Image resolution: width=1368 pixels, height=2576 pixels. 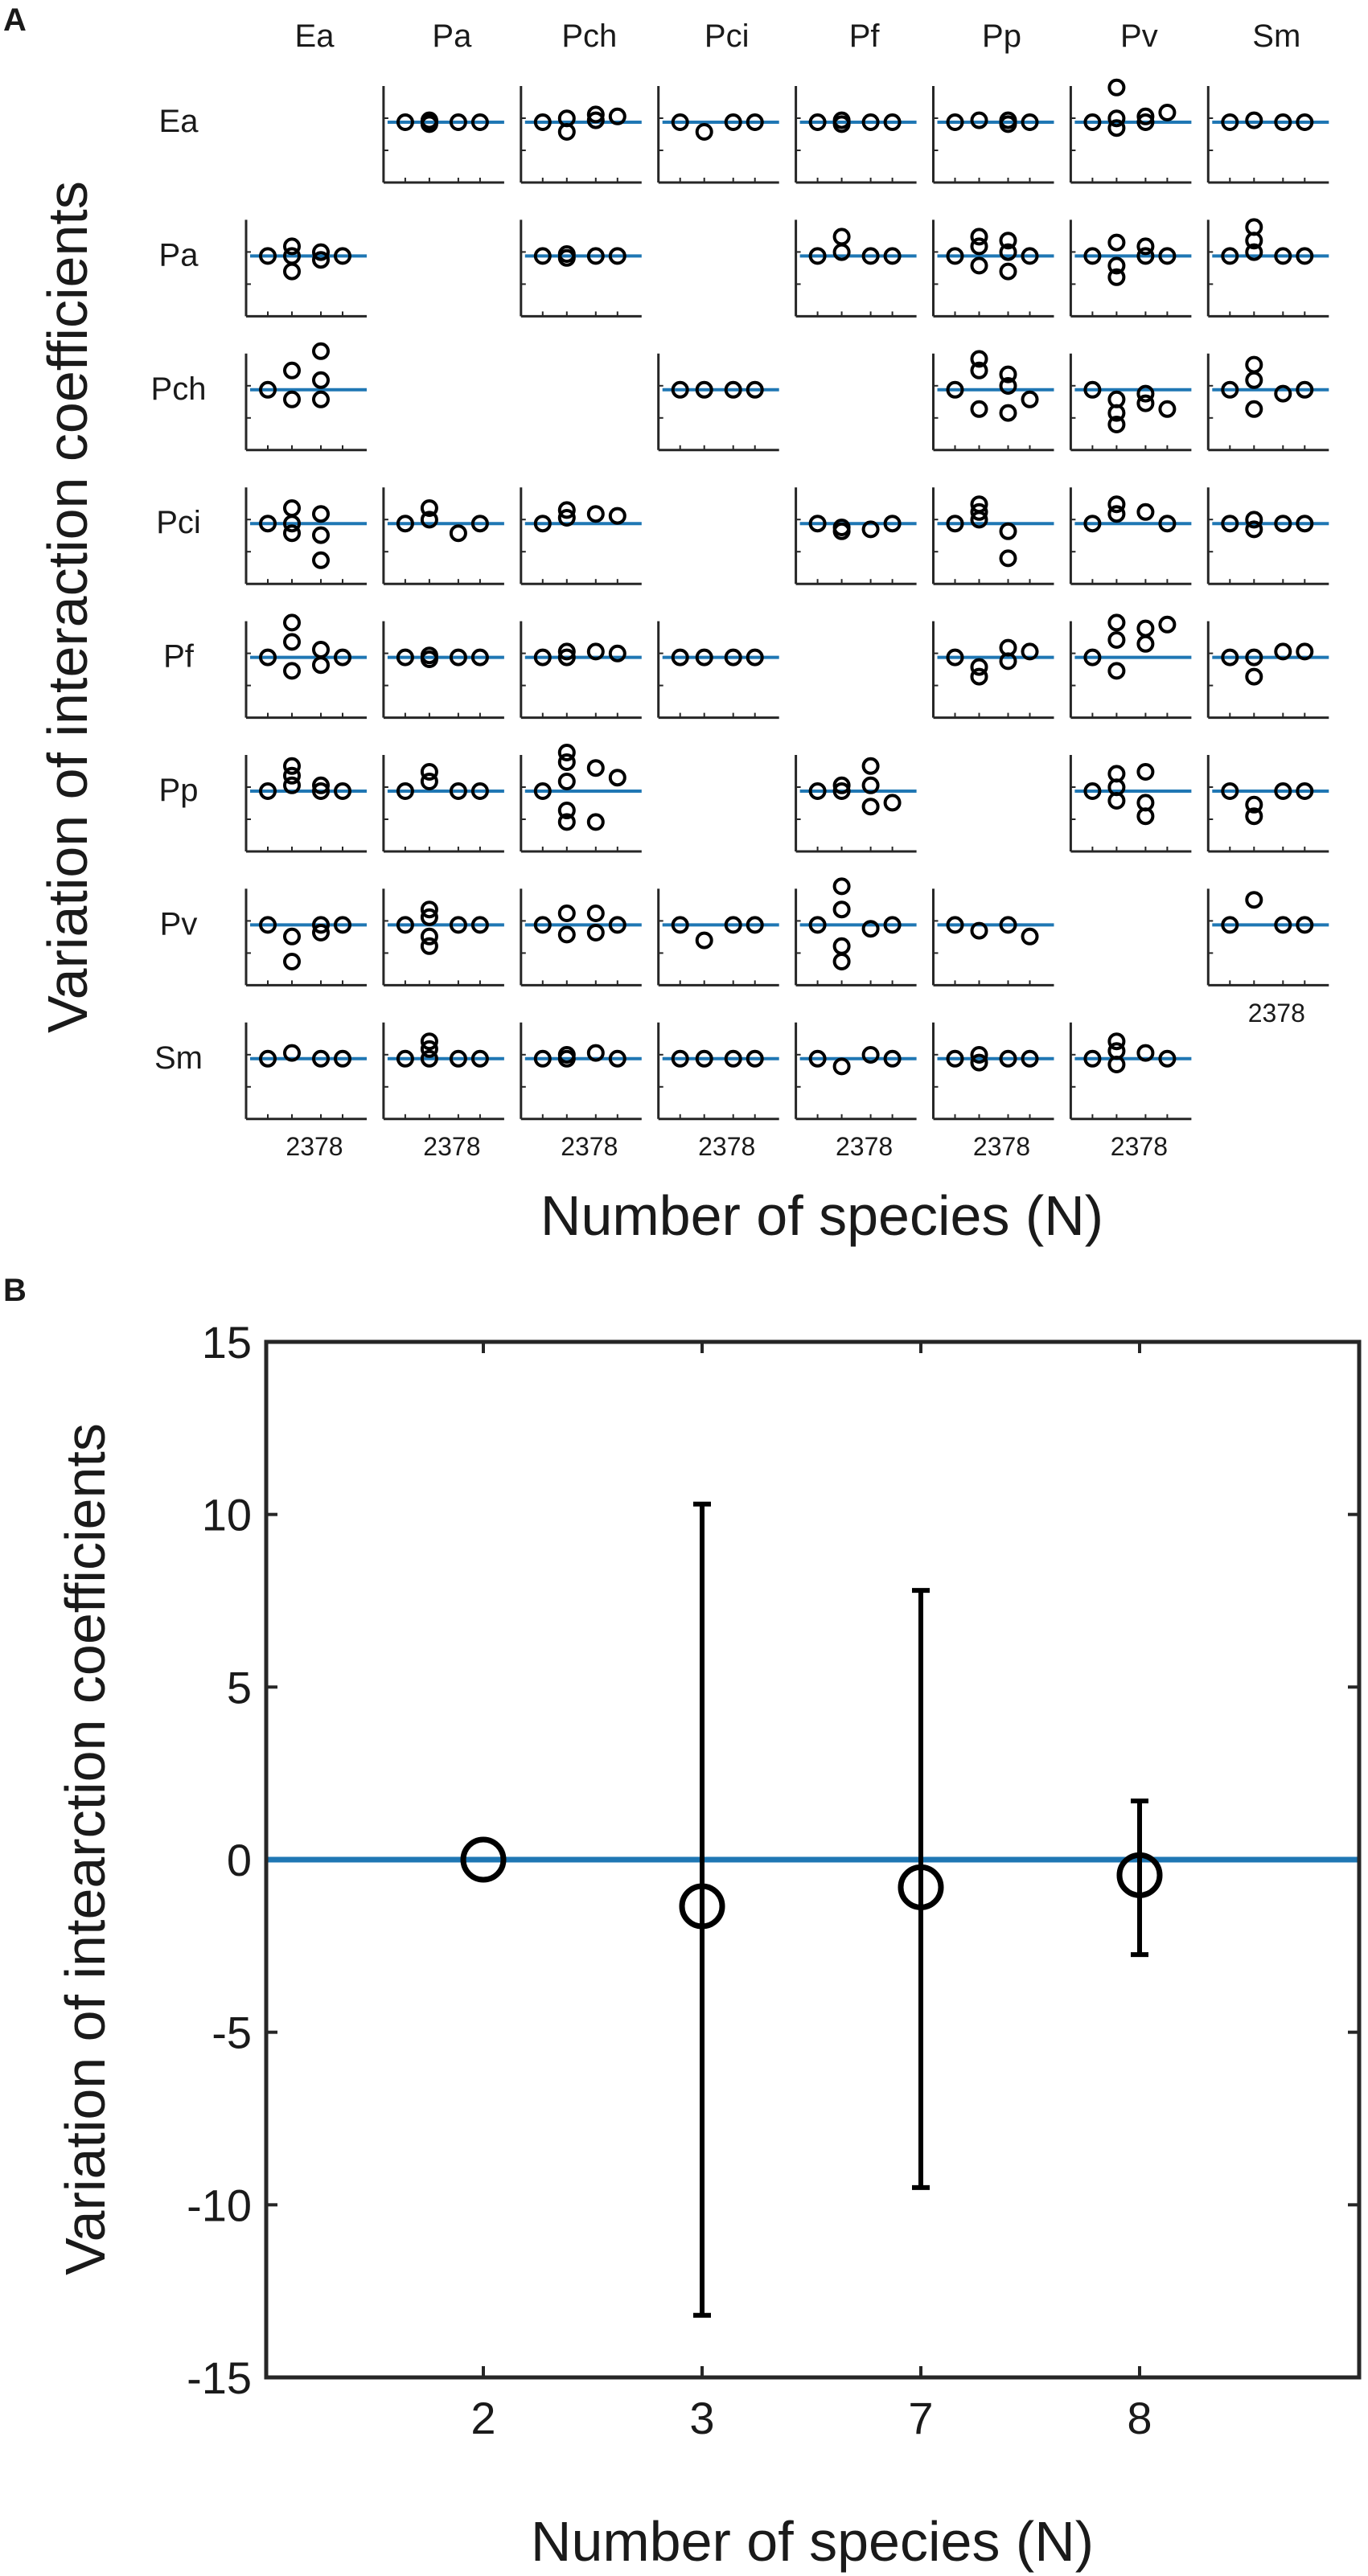 I want to click on y-tick-label: -5, so click(x=232, y=2033).